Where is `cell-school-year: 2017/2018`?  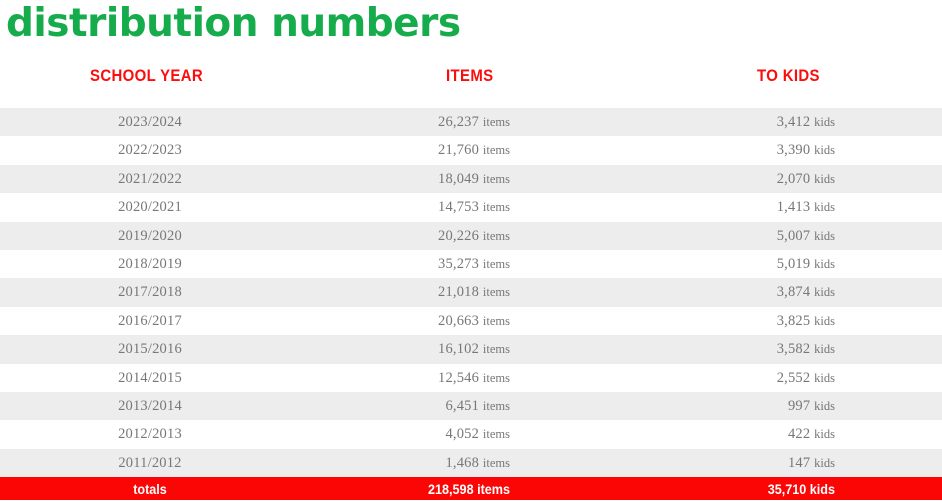
cell-school-year: 2017/2018 is located at coordinates (150, 292).